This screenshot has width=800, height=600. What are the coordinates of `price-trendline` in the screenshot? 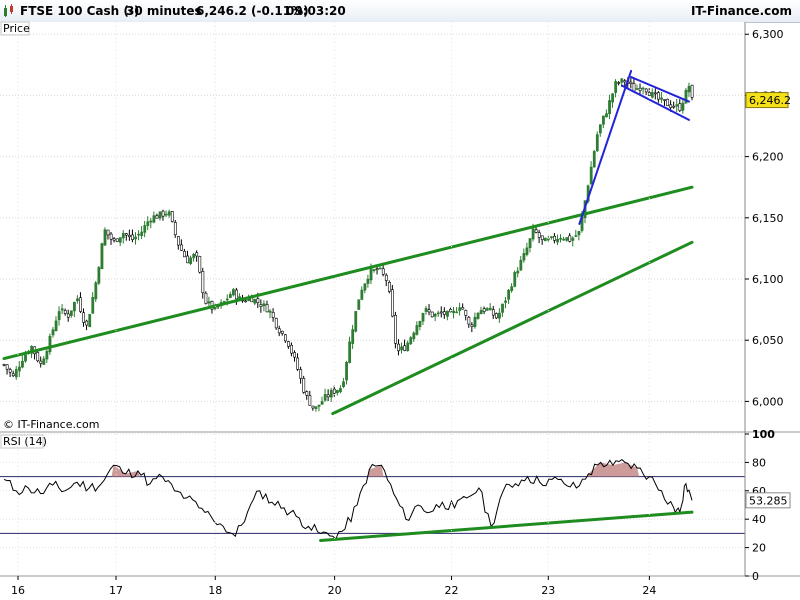 It's located at (660, 89).